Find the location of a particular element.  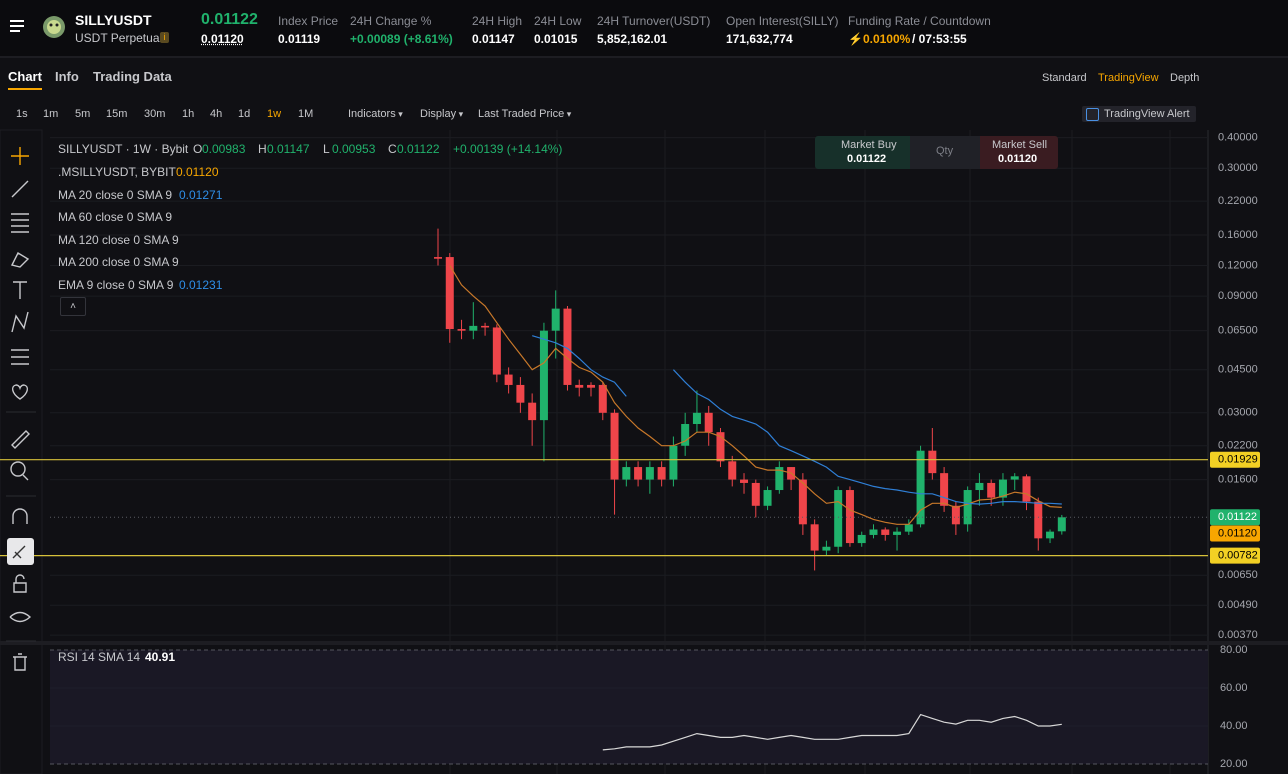

legend-change: +0.00139 (+14.14%) is located at coordinates (508, 149).